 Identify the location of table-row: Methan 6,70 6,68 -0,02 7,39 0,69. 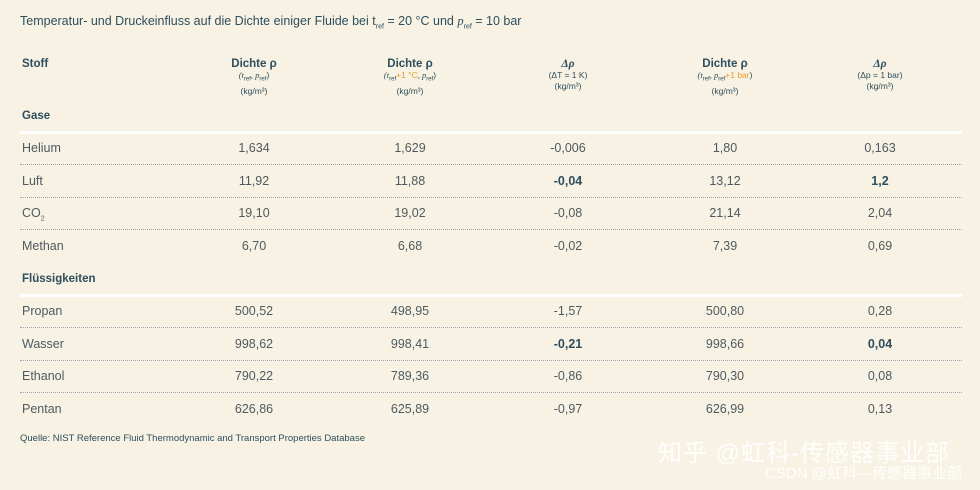
(491, 246).